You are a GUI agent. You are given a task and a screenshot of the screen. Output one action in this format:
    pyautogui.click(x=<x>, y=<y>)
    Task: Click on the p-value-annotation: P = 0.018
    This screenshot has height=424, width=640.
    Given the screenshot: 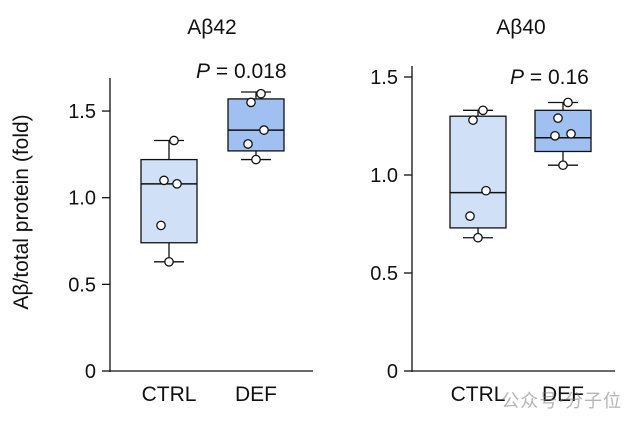 What is the action you would take?
    pyautogui.click(x=241, y=71)
    